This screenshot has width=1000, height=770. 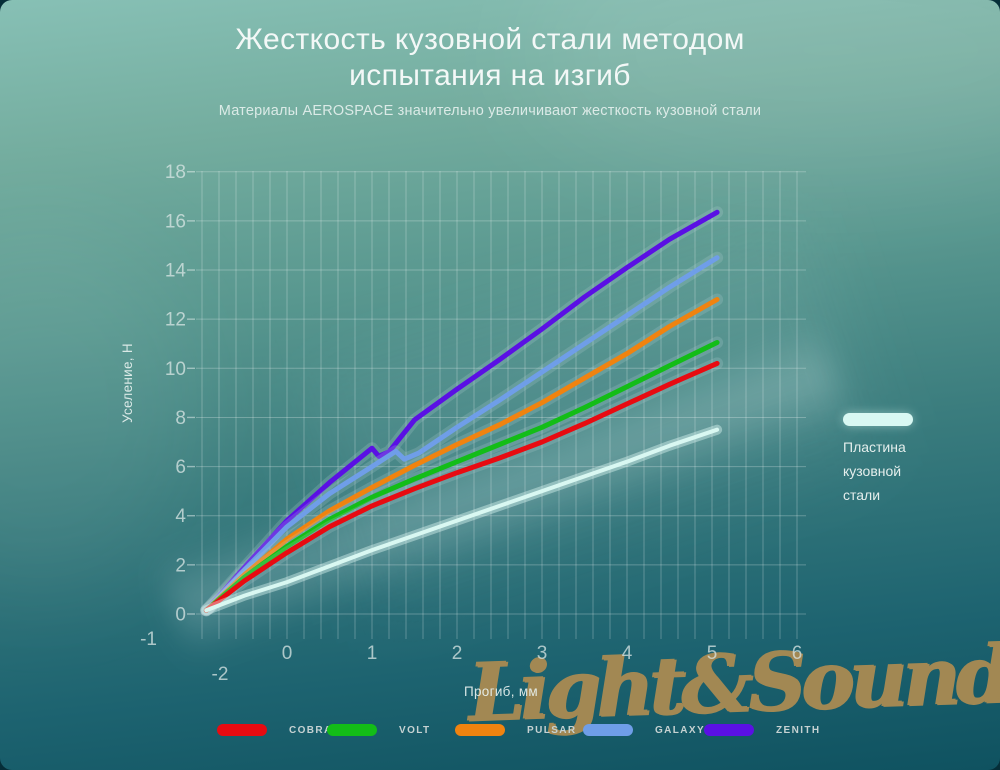 What do you see at coordinates (712, 653) in the screenshot?
I see `x-tick-label: 5` at bounding box center [712, 653].